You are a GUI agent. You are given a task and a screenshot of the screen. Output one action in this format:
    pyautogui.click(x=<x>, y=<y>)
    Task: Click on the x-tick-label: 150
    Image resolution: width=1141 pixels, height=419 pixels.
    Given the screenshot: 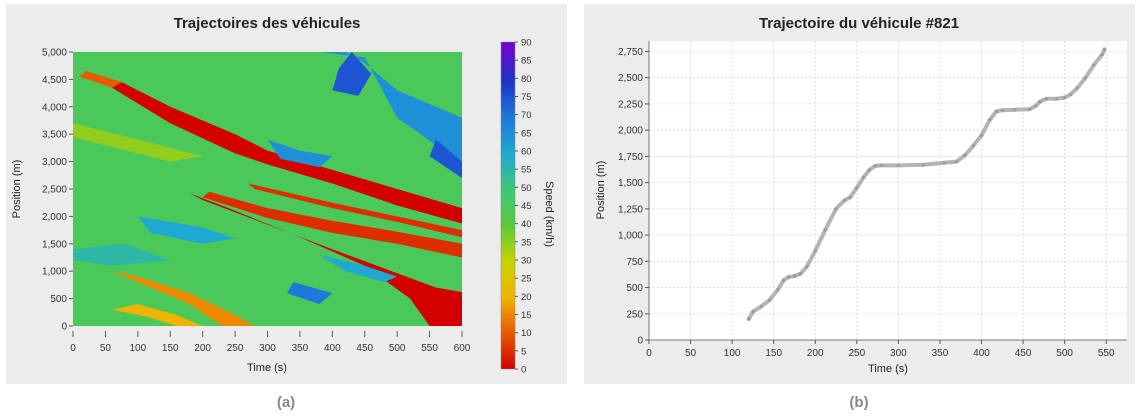 What is the action you would take?
    pyautogui.click(x=170, y=348)
    